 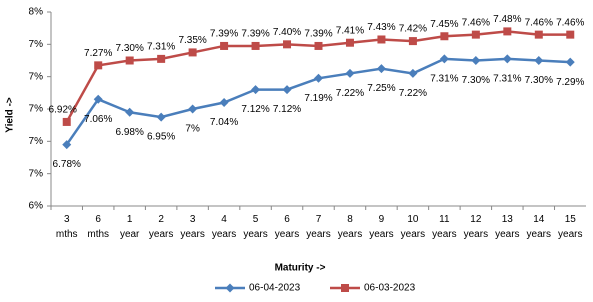 I want to click on data-label: 6.98%, so click(x=129, y=132).